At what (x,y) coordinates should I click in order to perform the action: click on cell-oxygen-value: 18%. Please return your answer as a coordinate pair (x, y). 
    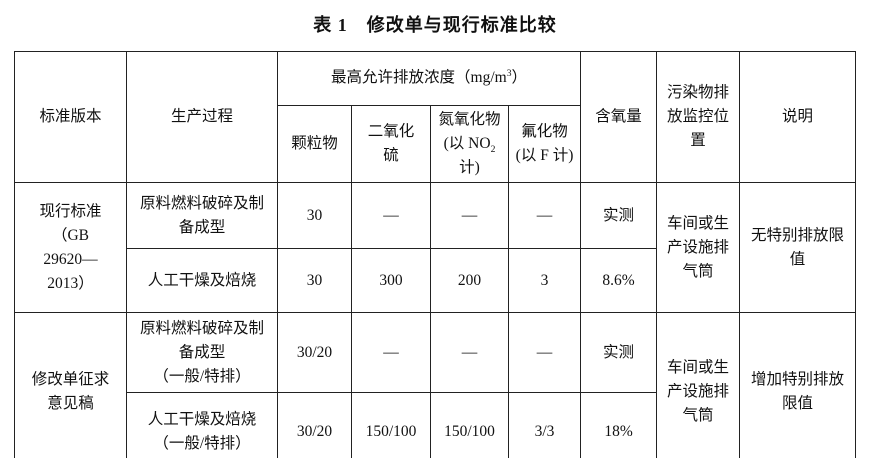
    Looking at the image, I should click on (619, 425).